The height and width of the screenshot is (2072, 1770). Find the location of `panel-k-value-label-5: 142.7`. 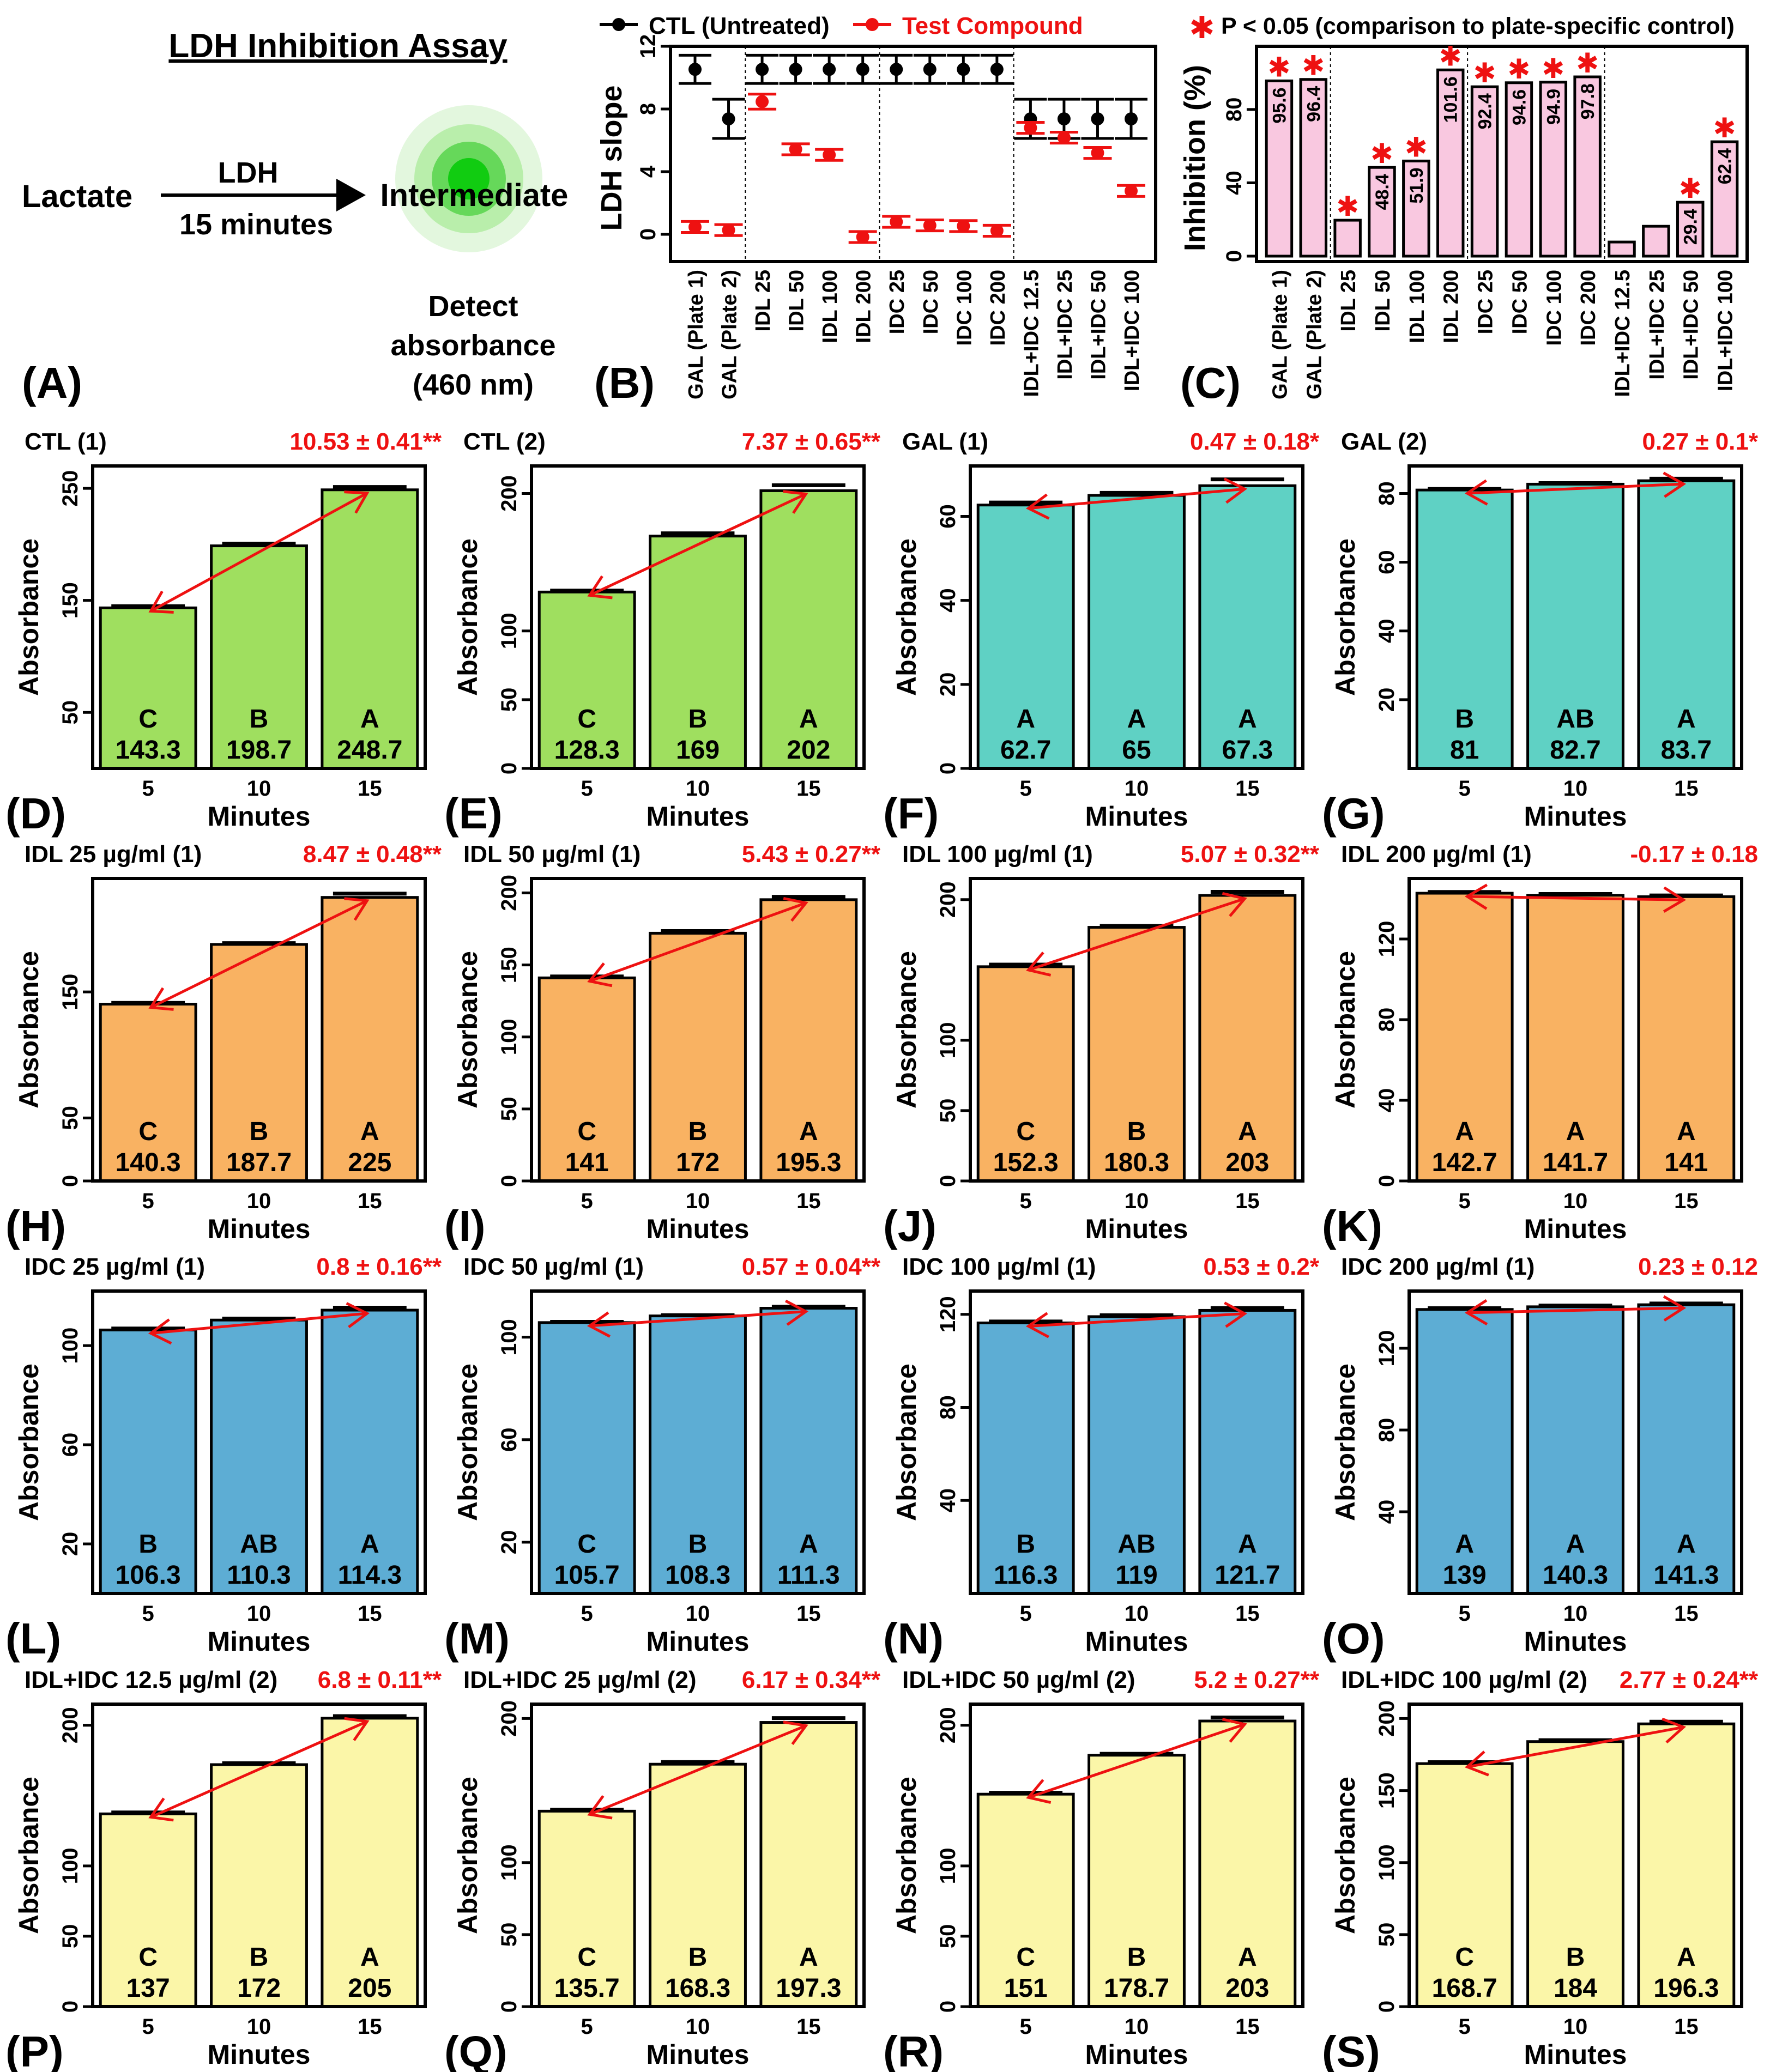

panel-k-value-label-5: 142.7 is located at coordinates (1464, 1162).